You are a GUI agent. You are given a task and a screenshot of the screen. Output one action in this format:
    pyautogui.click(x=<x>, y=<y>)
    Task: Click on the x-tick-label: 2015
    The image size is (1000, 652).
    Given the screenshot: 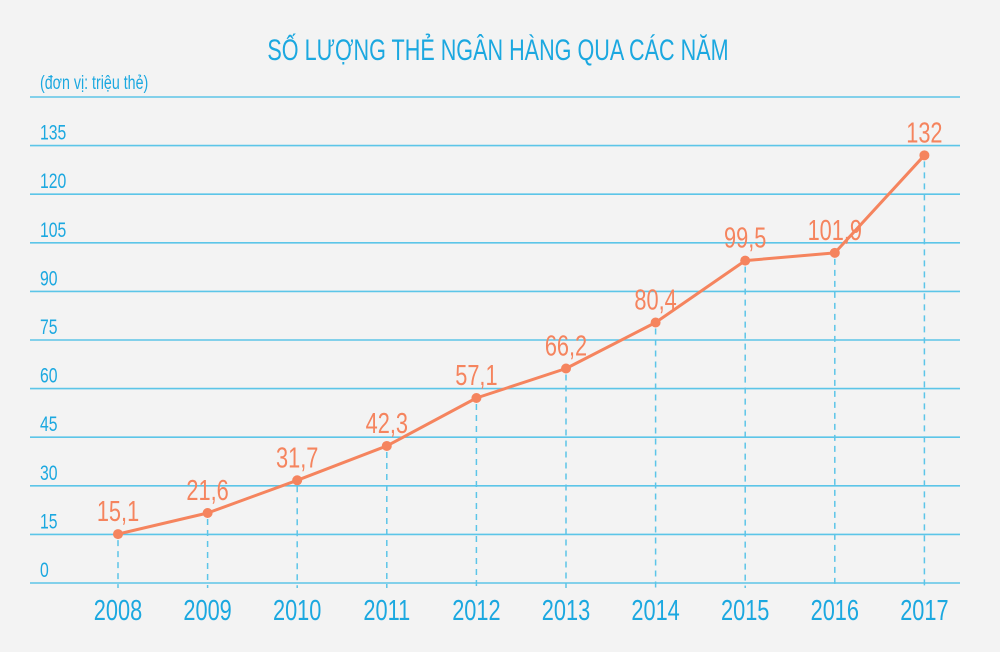 What is the action you would take?
    pyautogui.click(x=745, y=611)
    